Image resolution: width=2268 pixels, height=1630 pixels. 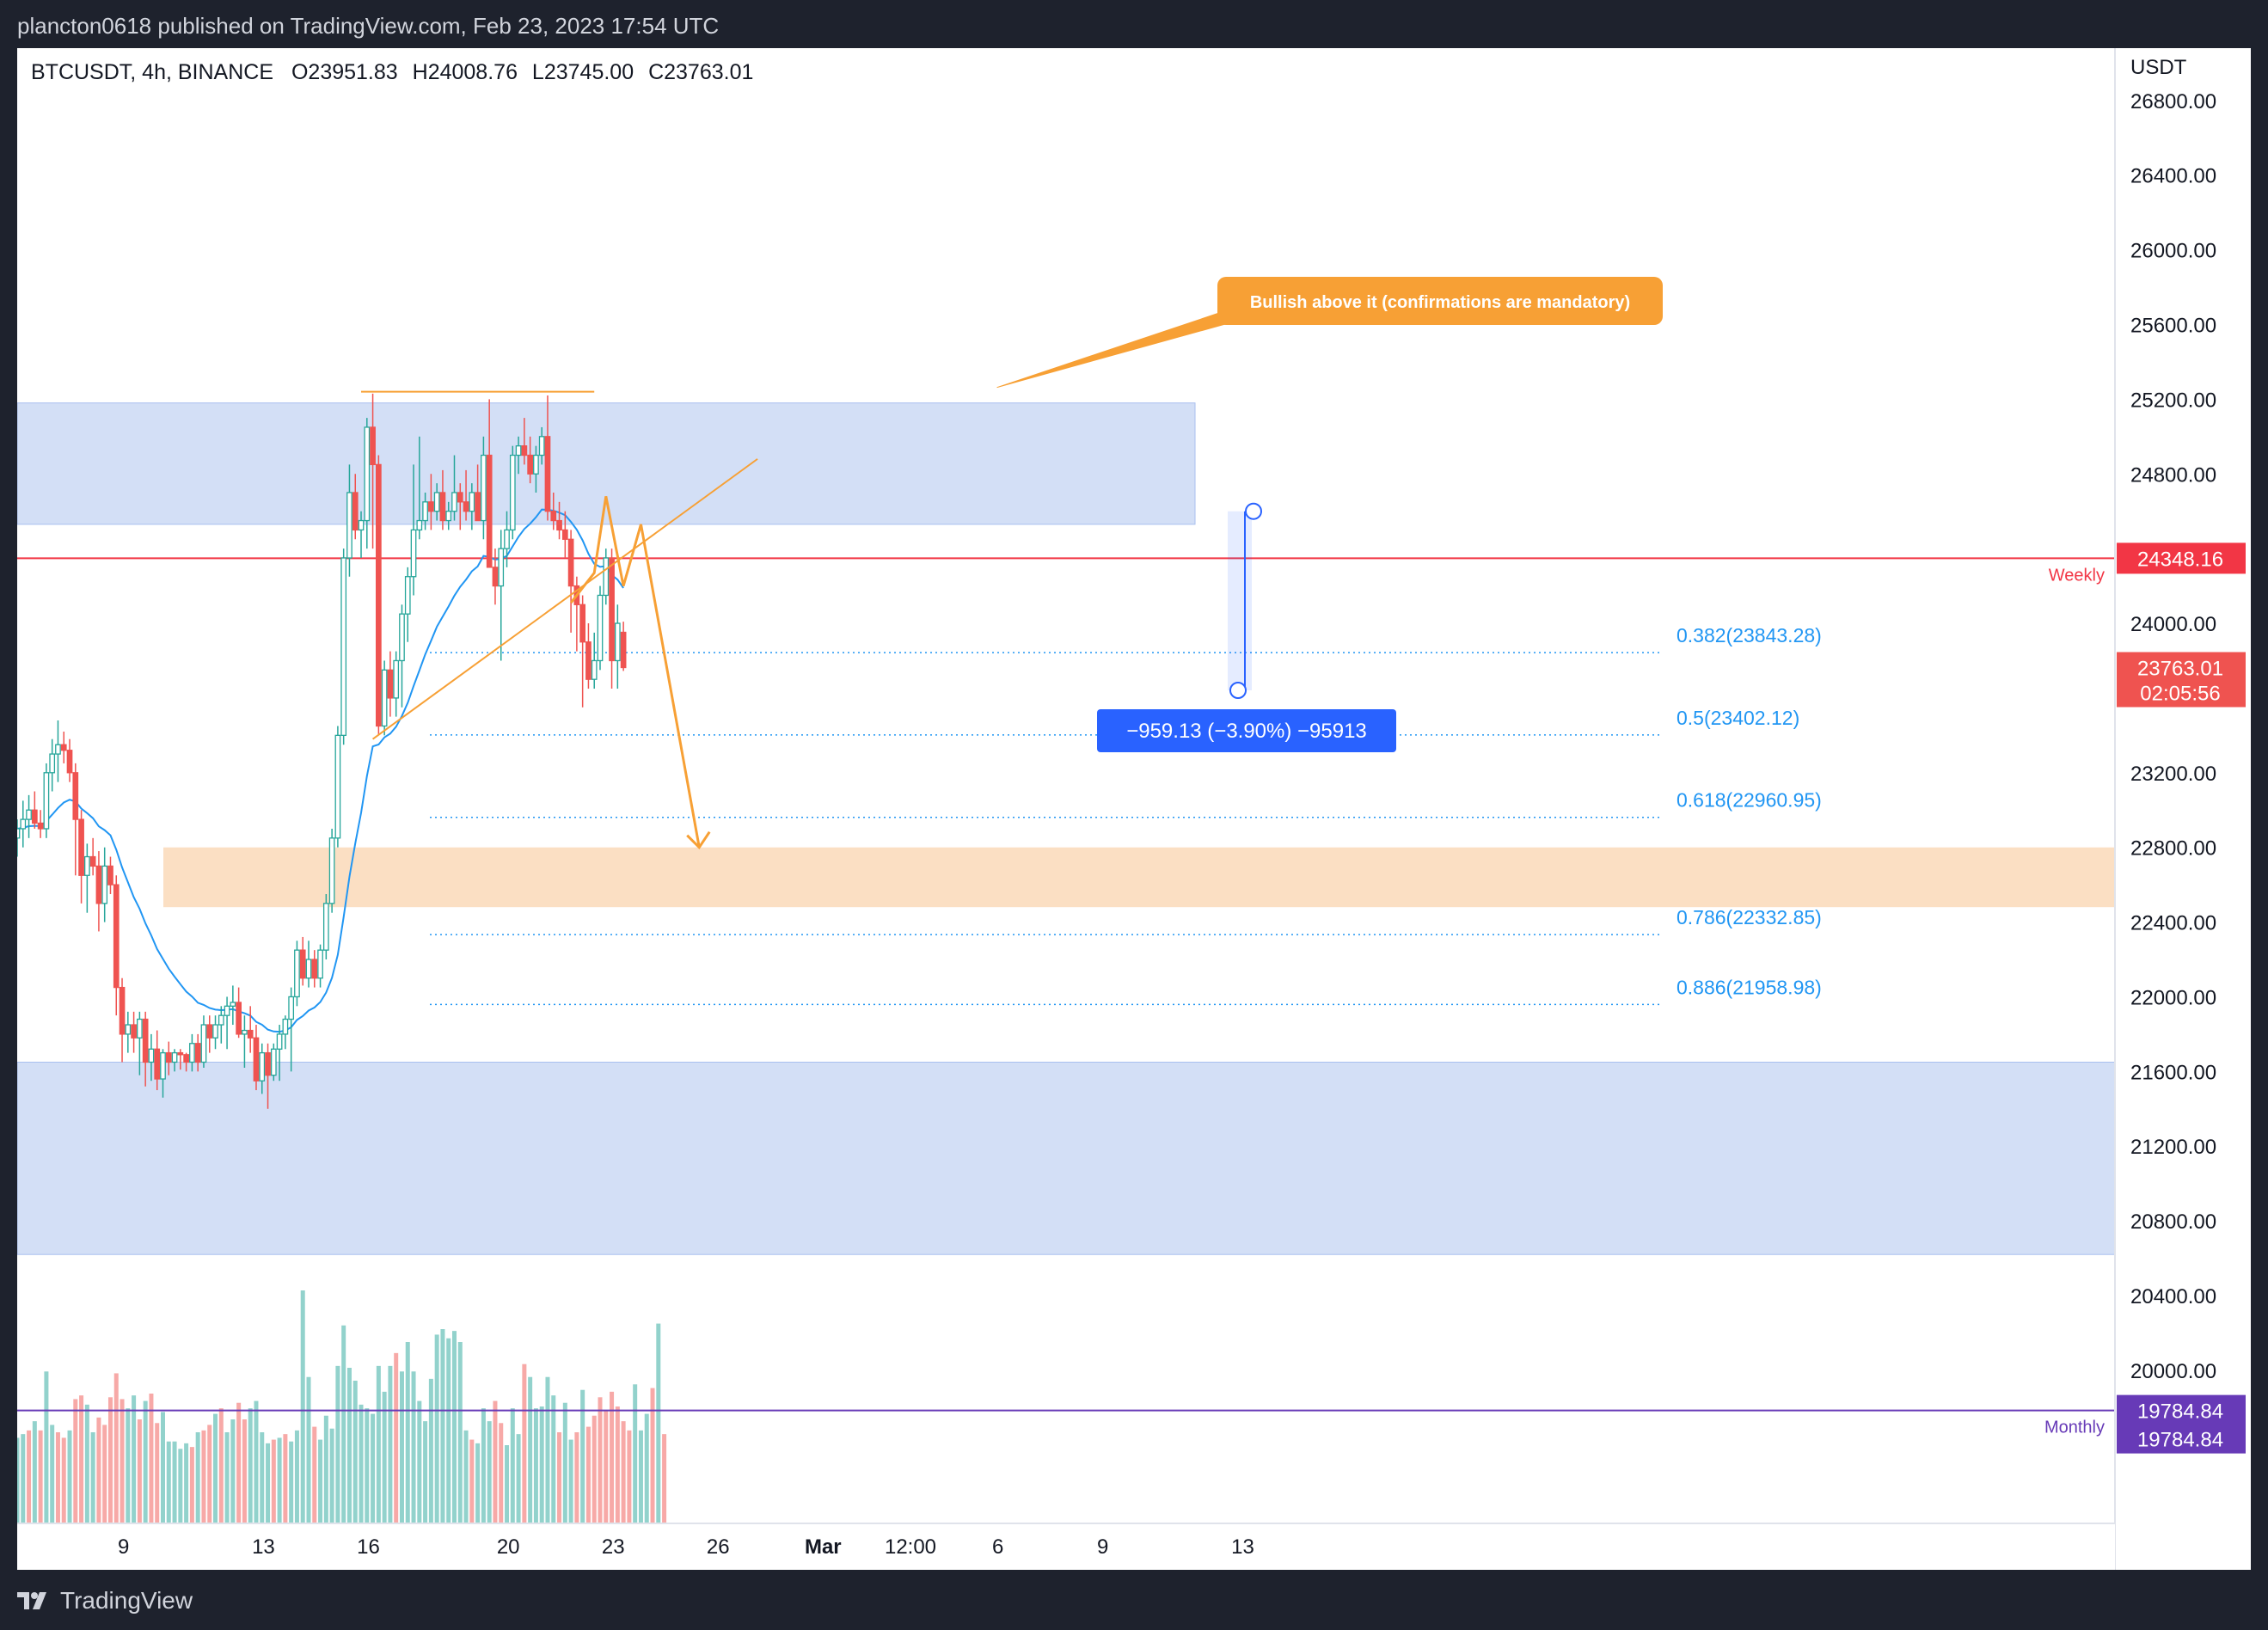 I want to click on price-tick-label: 20000.00, so click(x=2173, y=1371).